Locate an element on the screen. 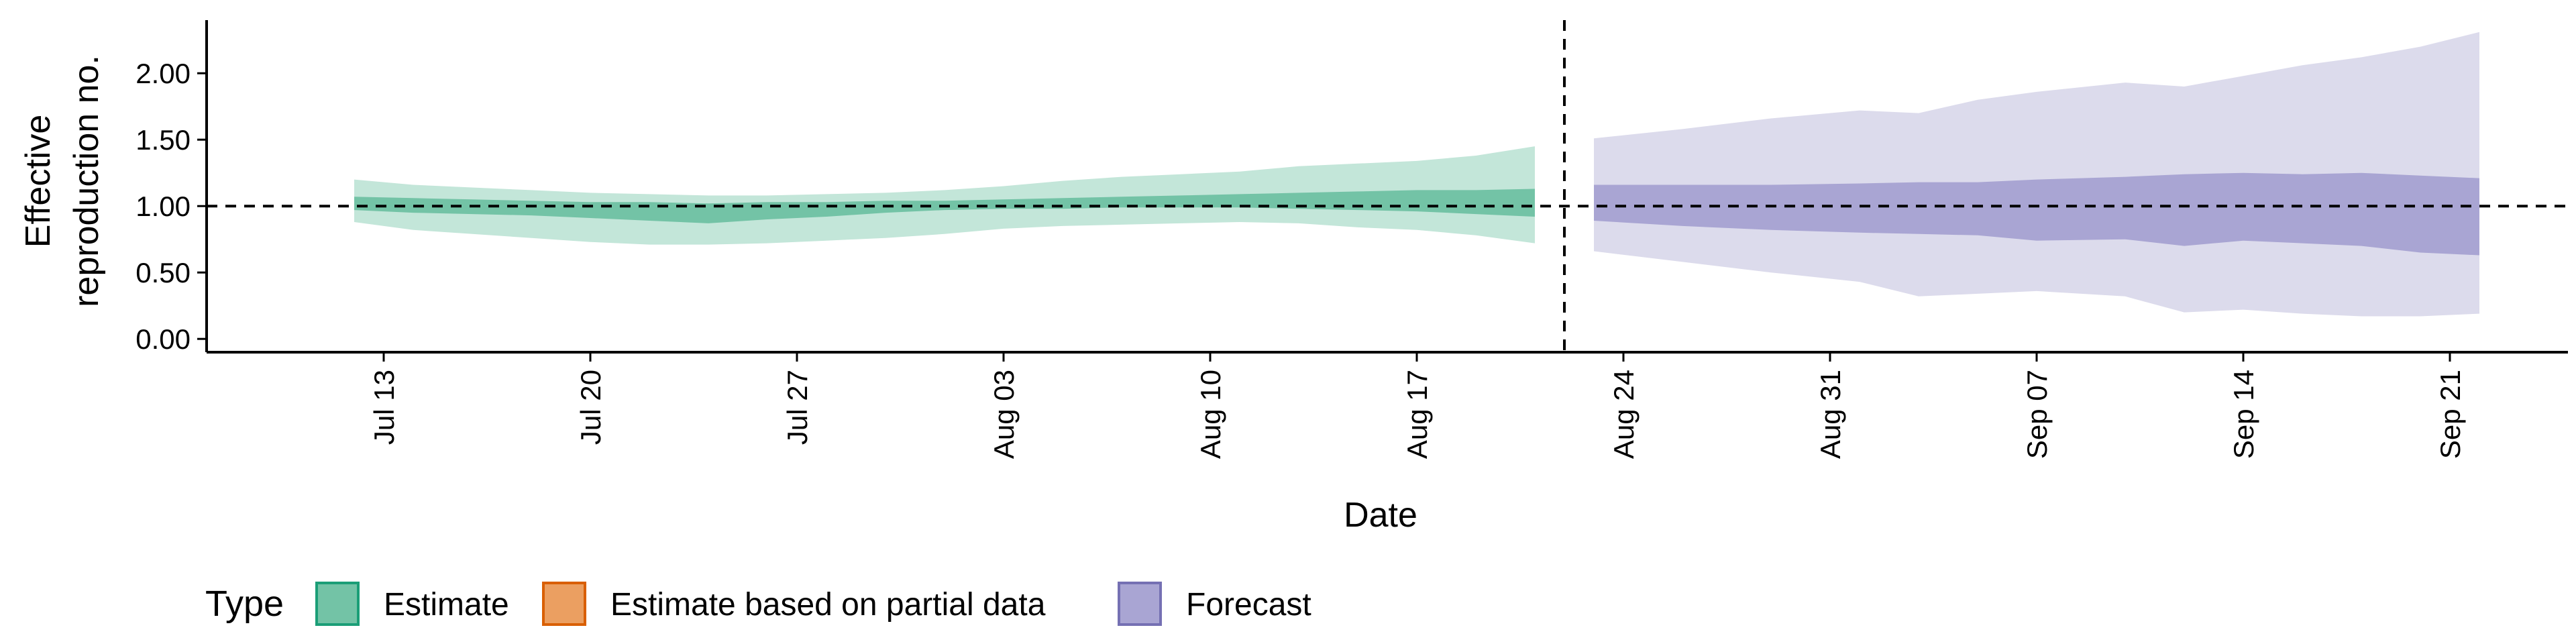  x-tick-label-10: Sep 21 is located at coordinates (2450, 414).